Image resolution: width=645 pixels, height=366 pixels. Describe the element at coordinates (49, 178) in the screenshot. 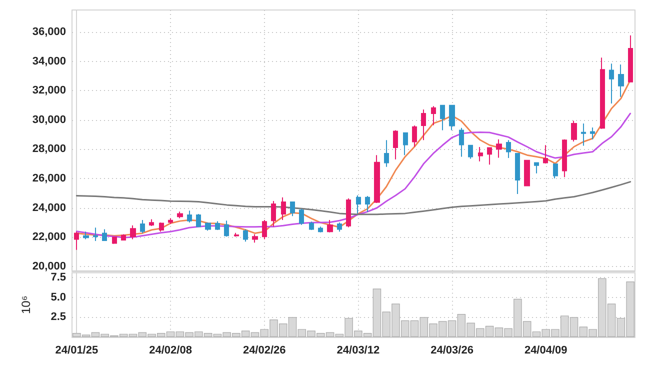

I see `y-tick-label: 26,000` at that location.